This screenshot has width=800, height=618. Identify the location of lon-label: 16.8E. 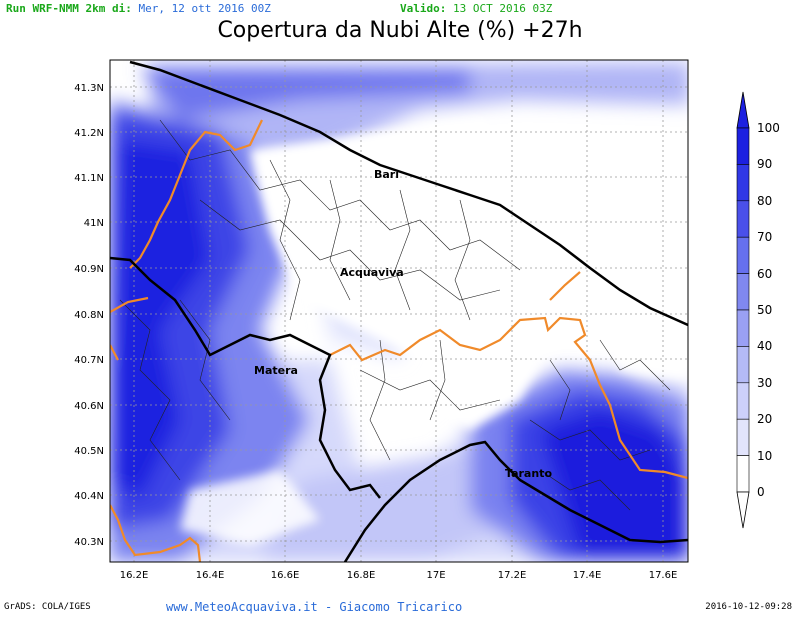
(361, 575).